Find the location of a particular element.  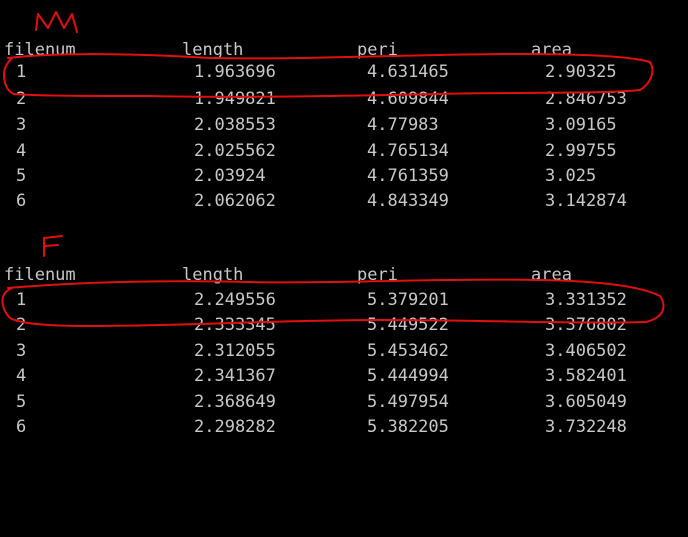

cell-peri: 5.444994 is located at coordinates (408, 376).